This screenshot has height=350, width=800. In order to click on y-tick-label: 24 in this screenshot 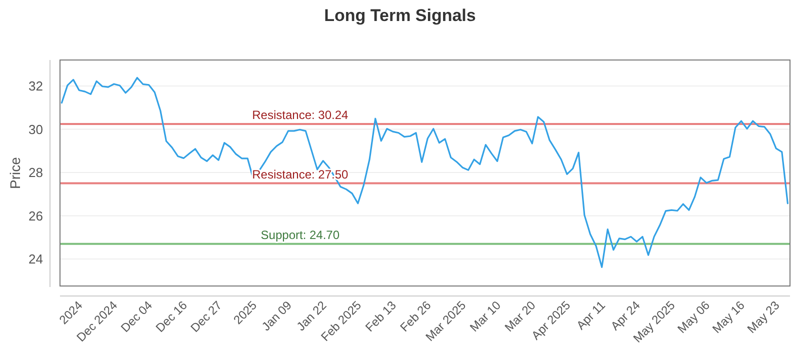, I will do `click(35, 259)`.